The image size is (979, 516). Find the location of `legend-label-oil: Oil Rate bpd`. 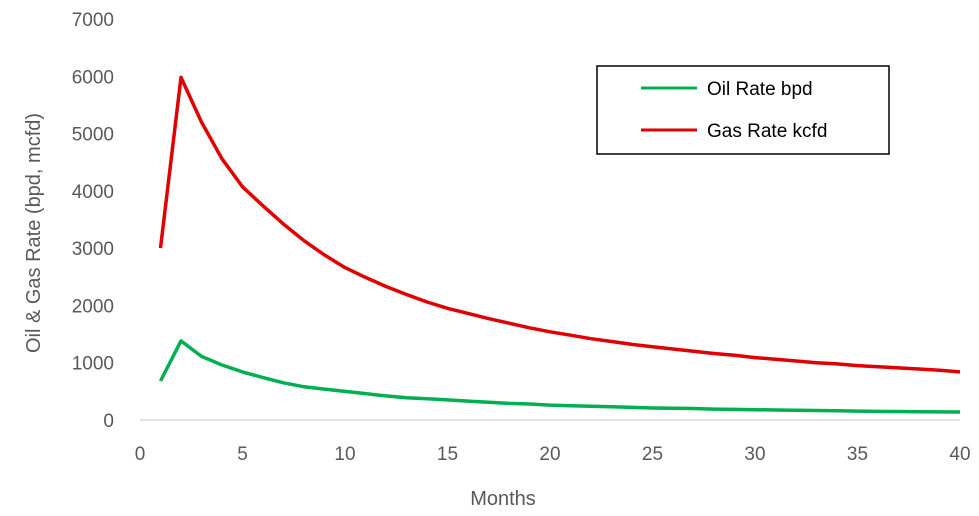

legend-label-oil: Oil Rate bpd is located at coordinates (760, 89).